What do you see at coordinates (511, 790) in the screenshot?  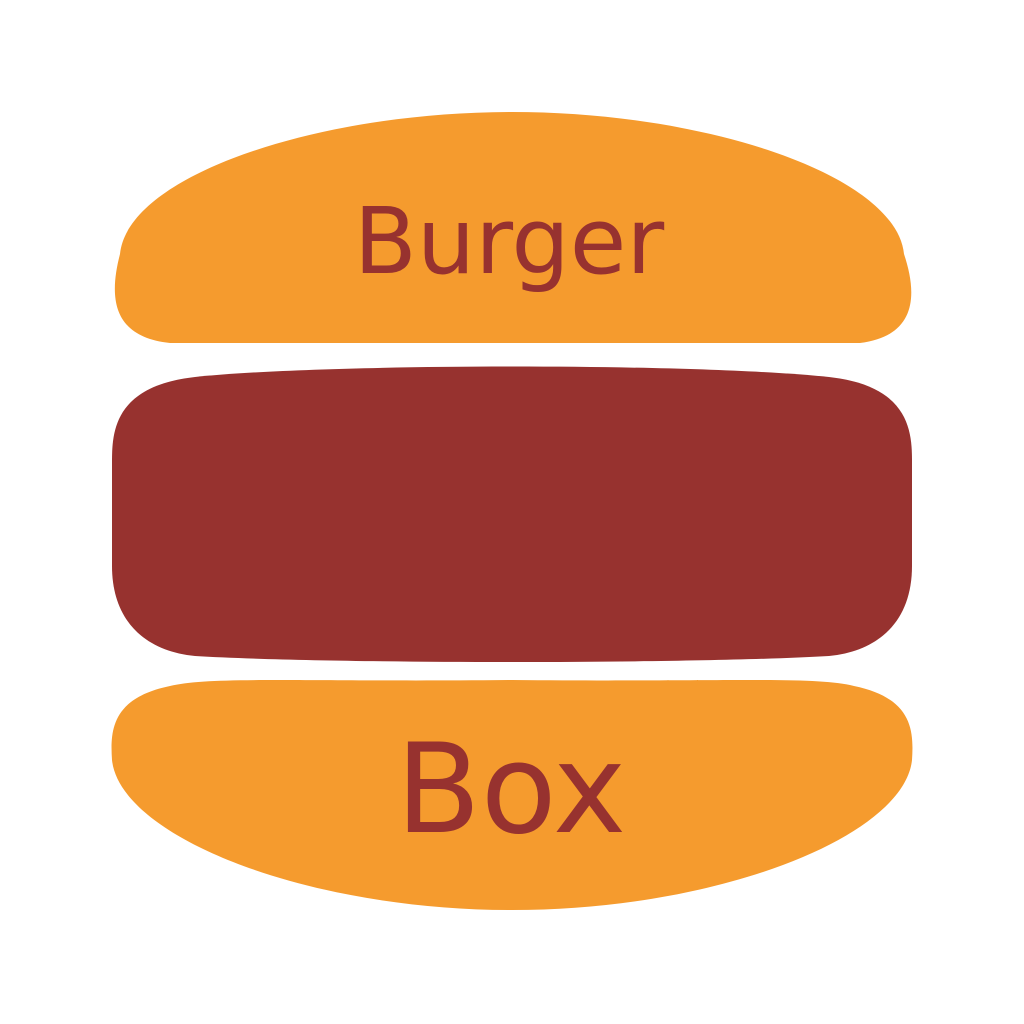 I see `logo-bottom-word: Box` at bounding box center [511, 790].